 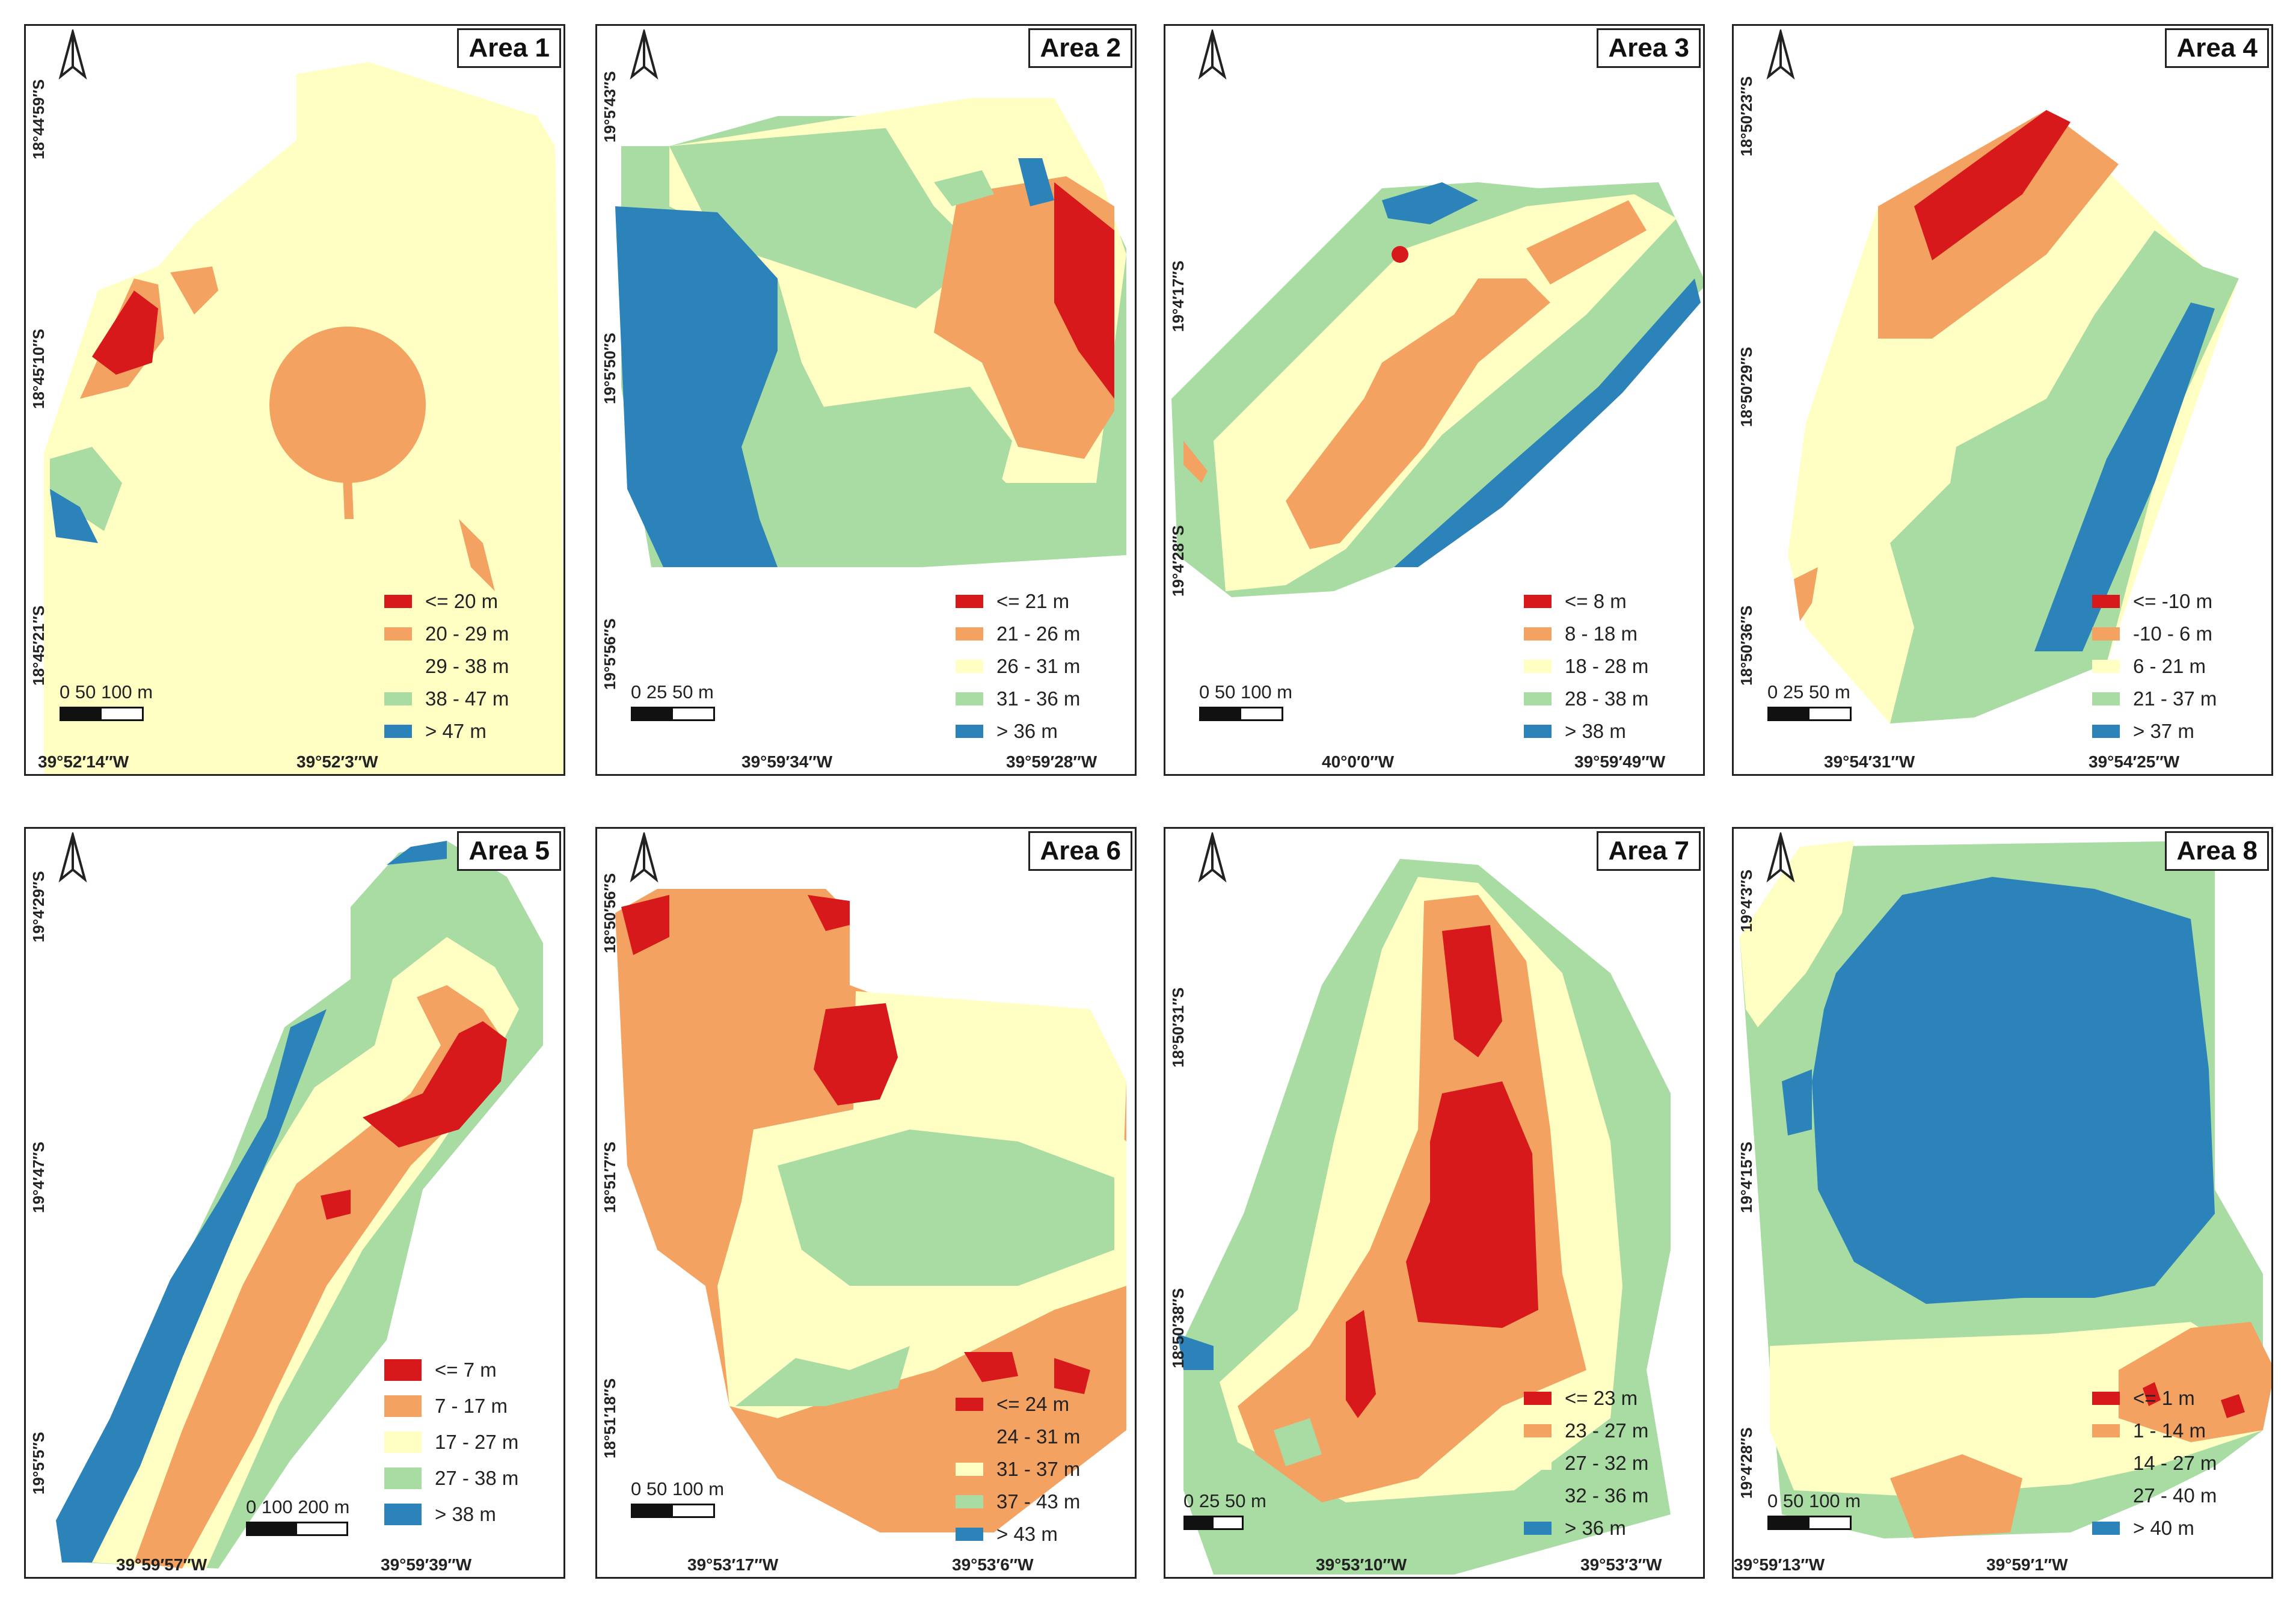 I want to click on latitude-label: 18°45′21″S, so click(x=38, y=645).